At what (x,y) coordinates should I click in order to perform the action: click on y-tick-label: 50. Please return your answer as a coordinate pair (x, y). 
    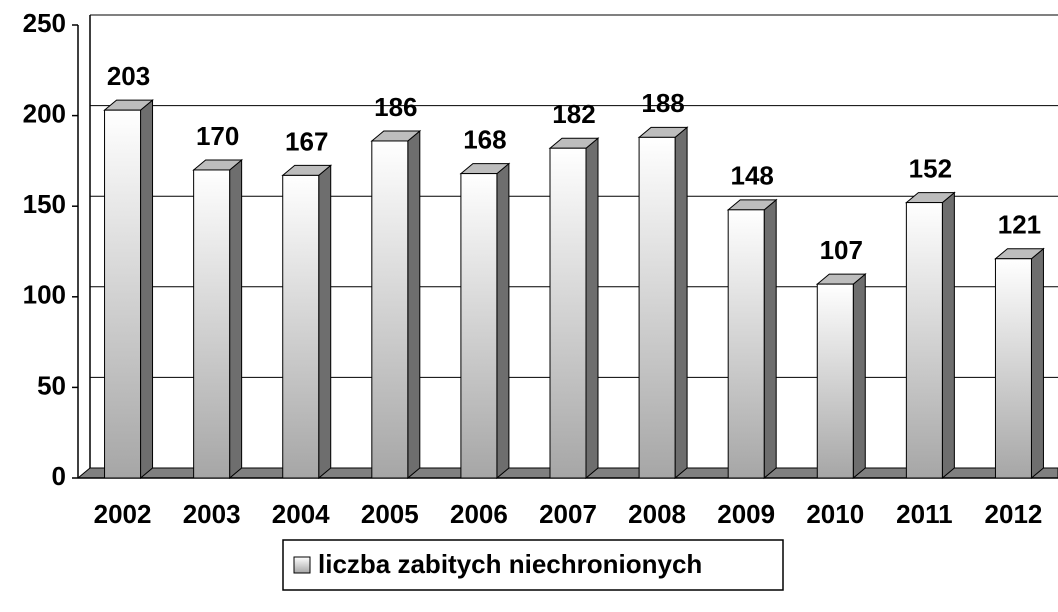
    Looking at the image, I should click on (51, 385).